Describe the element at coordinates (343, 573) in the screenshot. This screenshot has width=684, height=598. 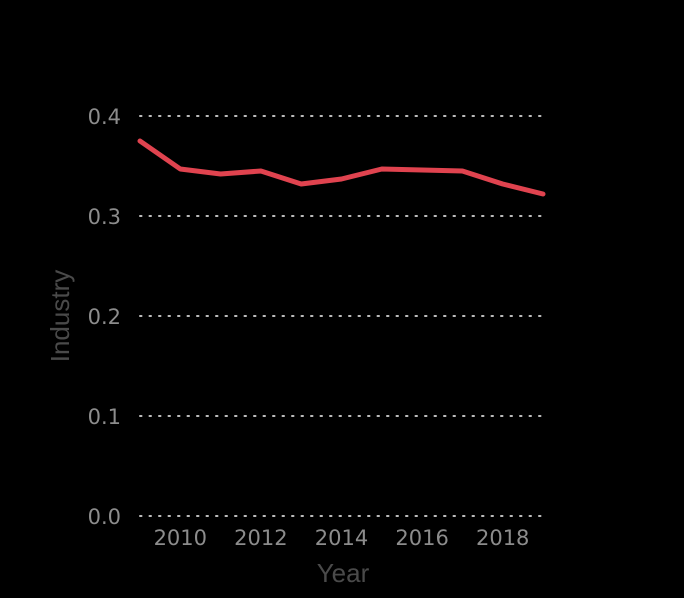
I see `x-axis-title: Year` at that location.